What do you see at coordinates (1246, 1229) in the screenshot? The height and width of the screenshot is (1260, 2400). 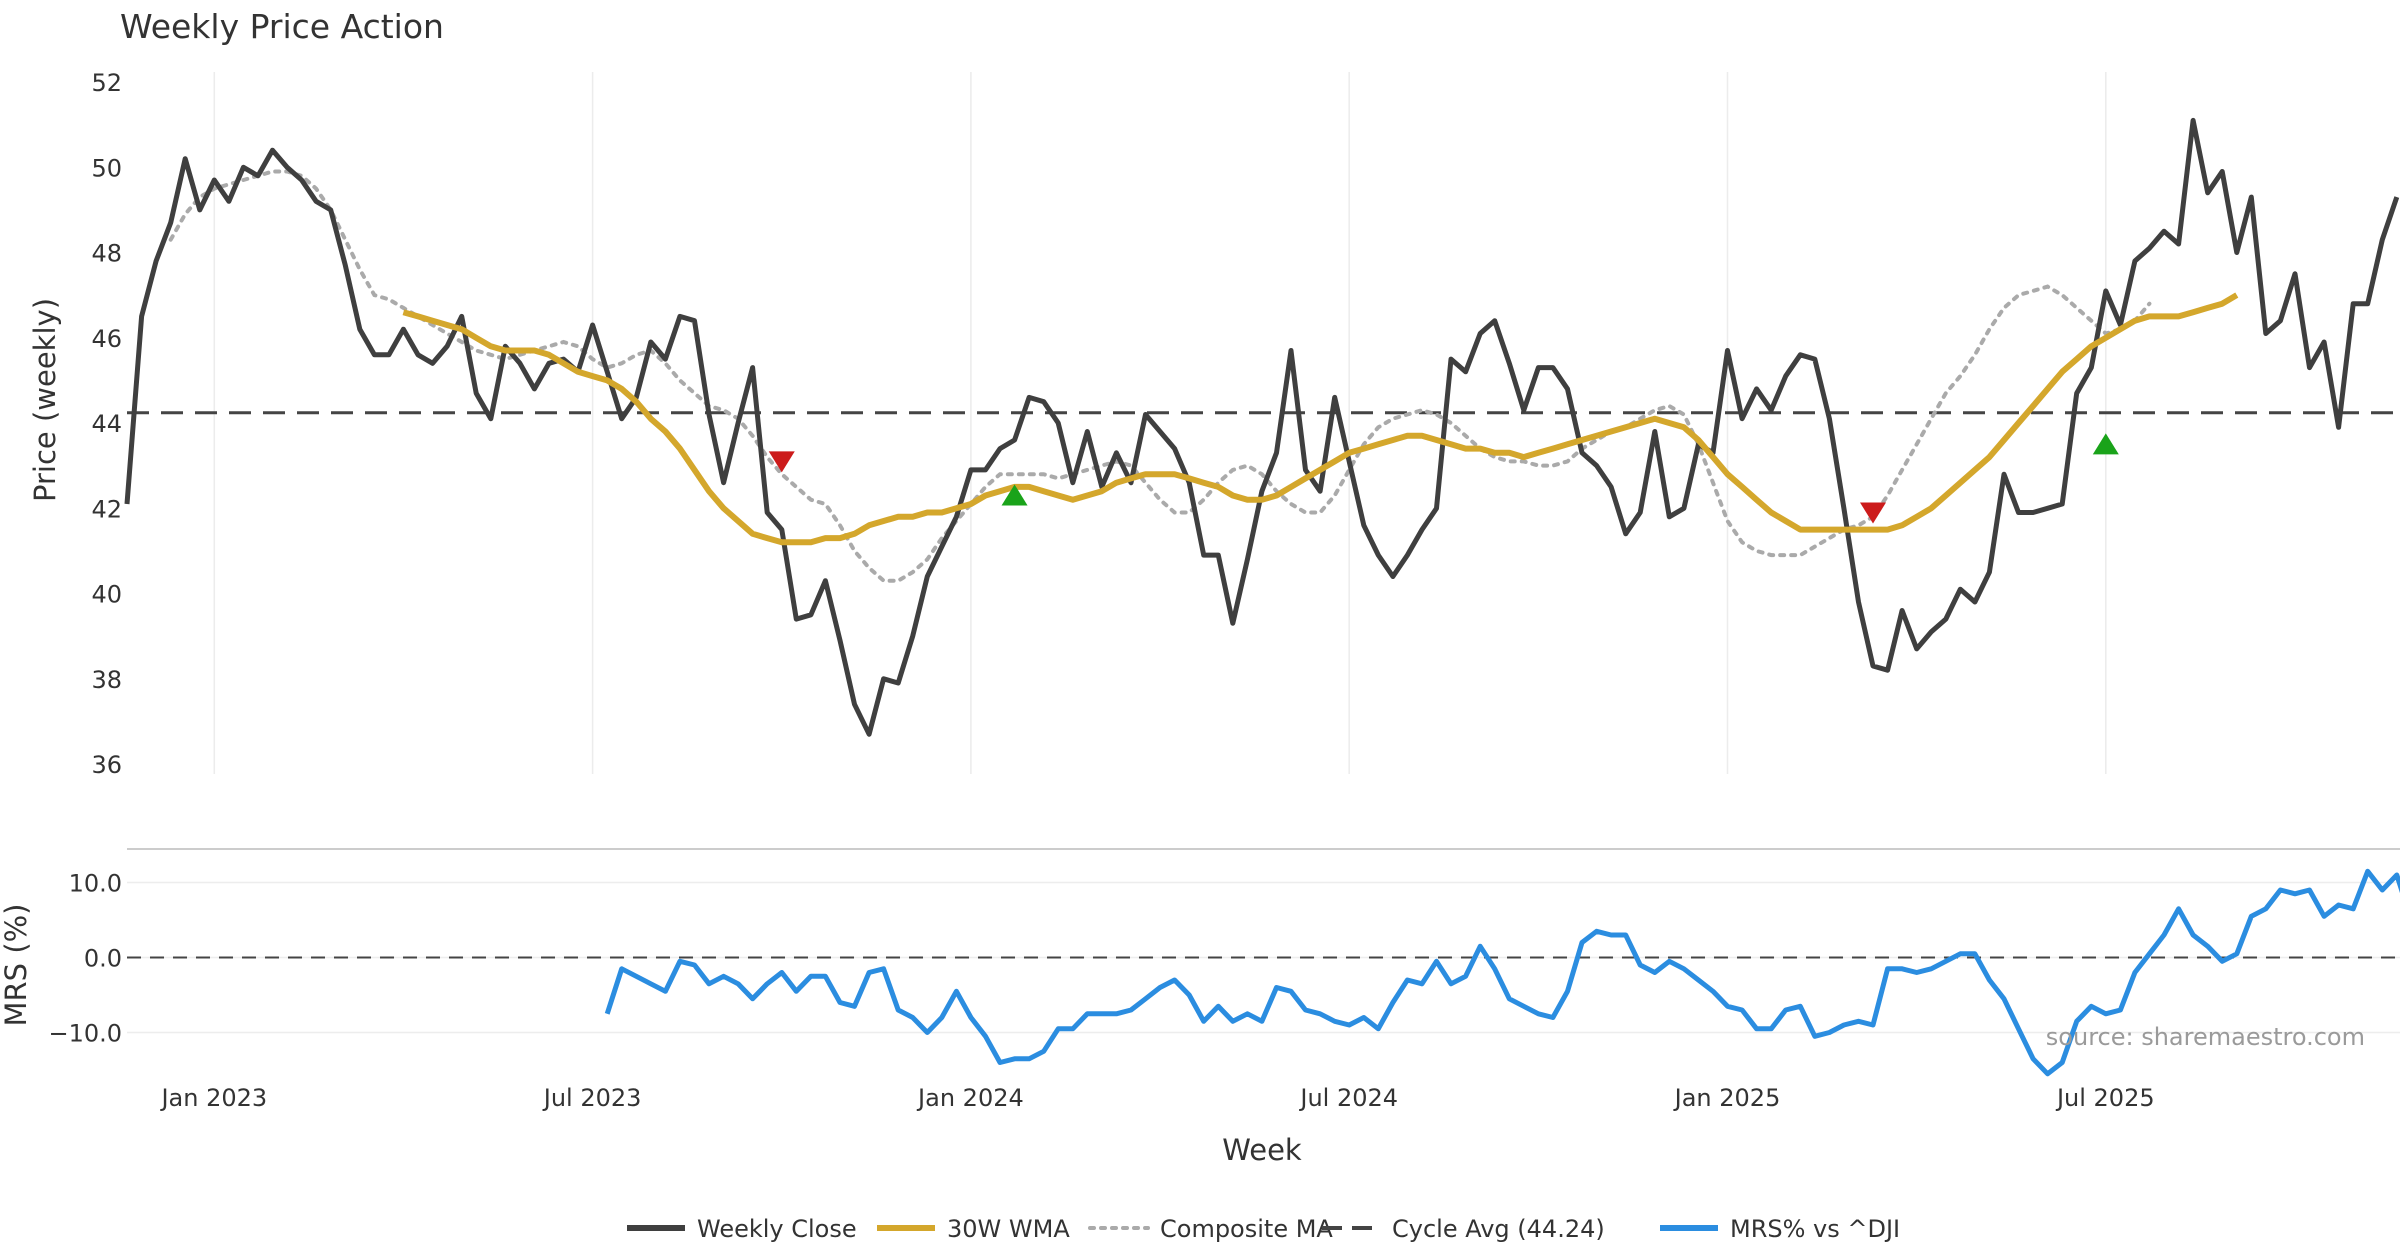 I see `legend-label-2: Composite MA` at bounding box center [1246, 1229].